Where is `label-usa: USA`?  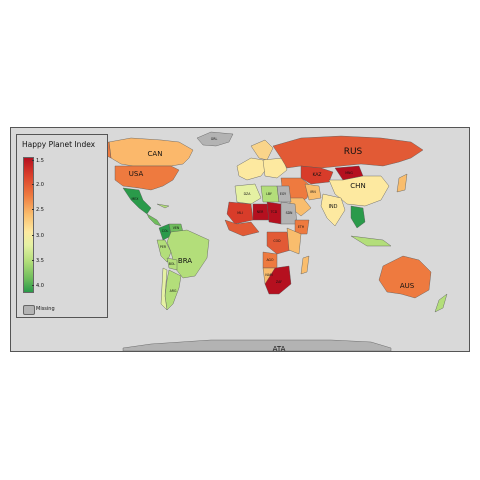 label-usa: USA is located at coordinates (136, 174).